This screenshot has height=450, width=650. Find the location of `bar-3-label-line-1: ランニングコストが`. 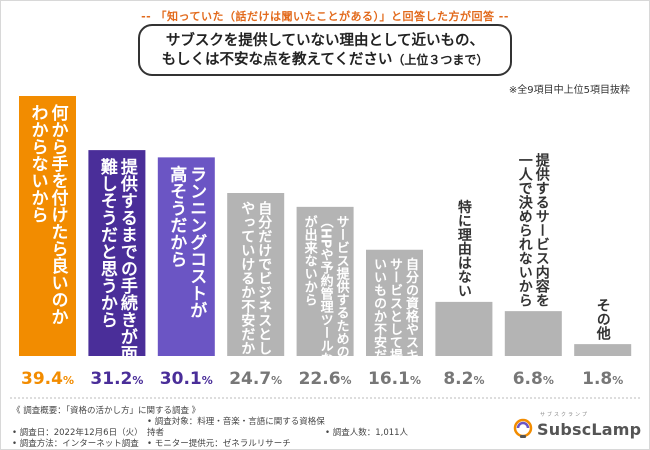

bar-3-label-line-1: ランニングコストが is located at coordinates (196, 241).